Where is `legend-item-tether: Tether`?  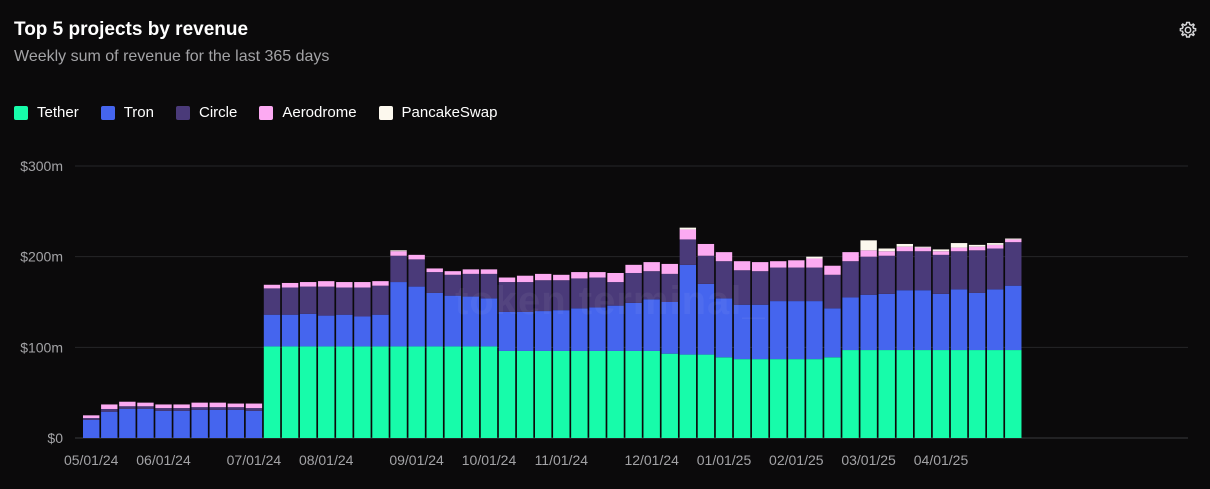 legend-item-tether: Tether is located at coordinates (46, 112).